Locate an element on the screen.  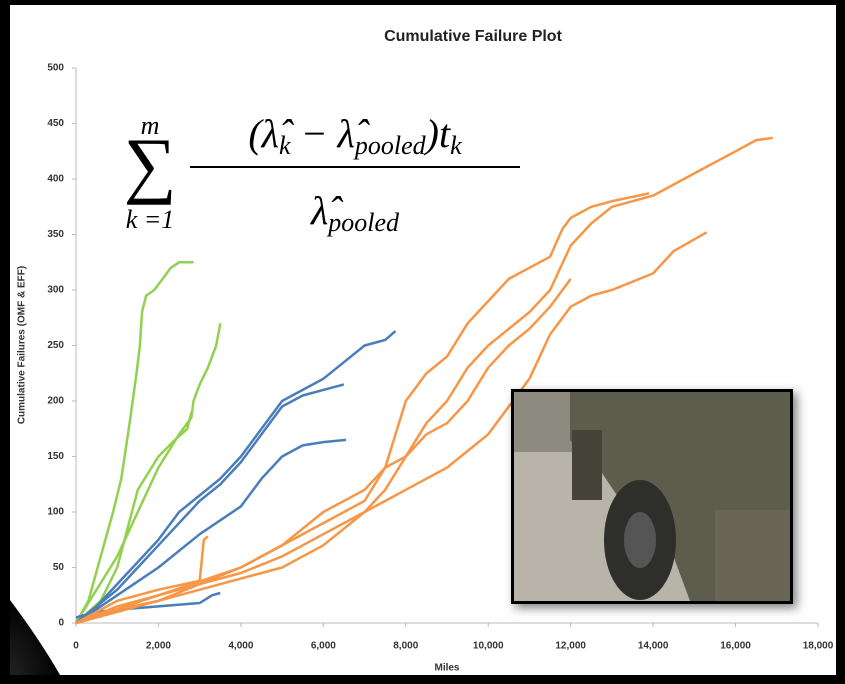
formula-upper: m is located at coordinates (150, 125).